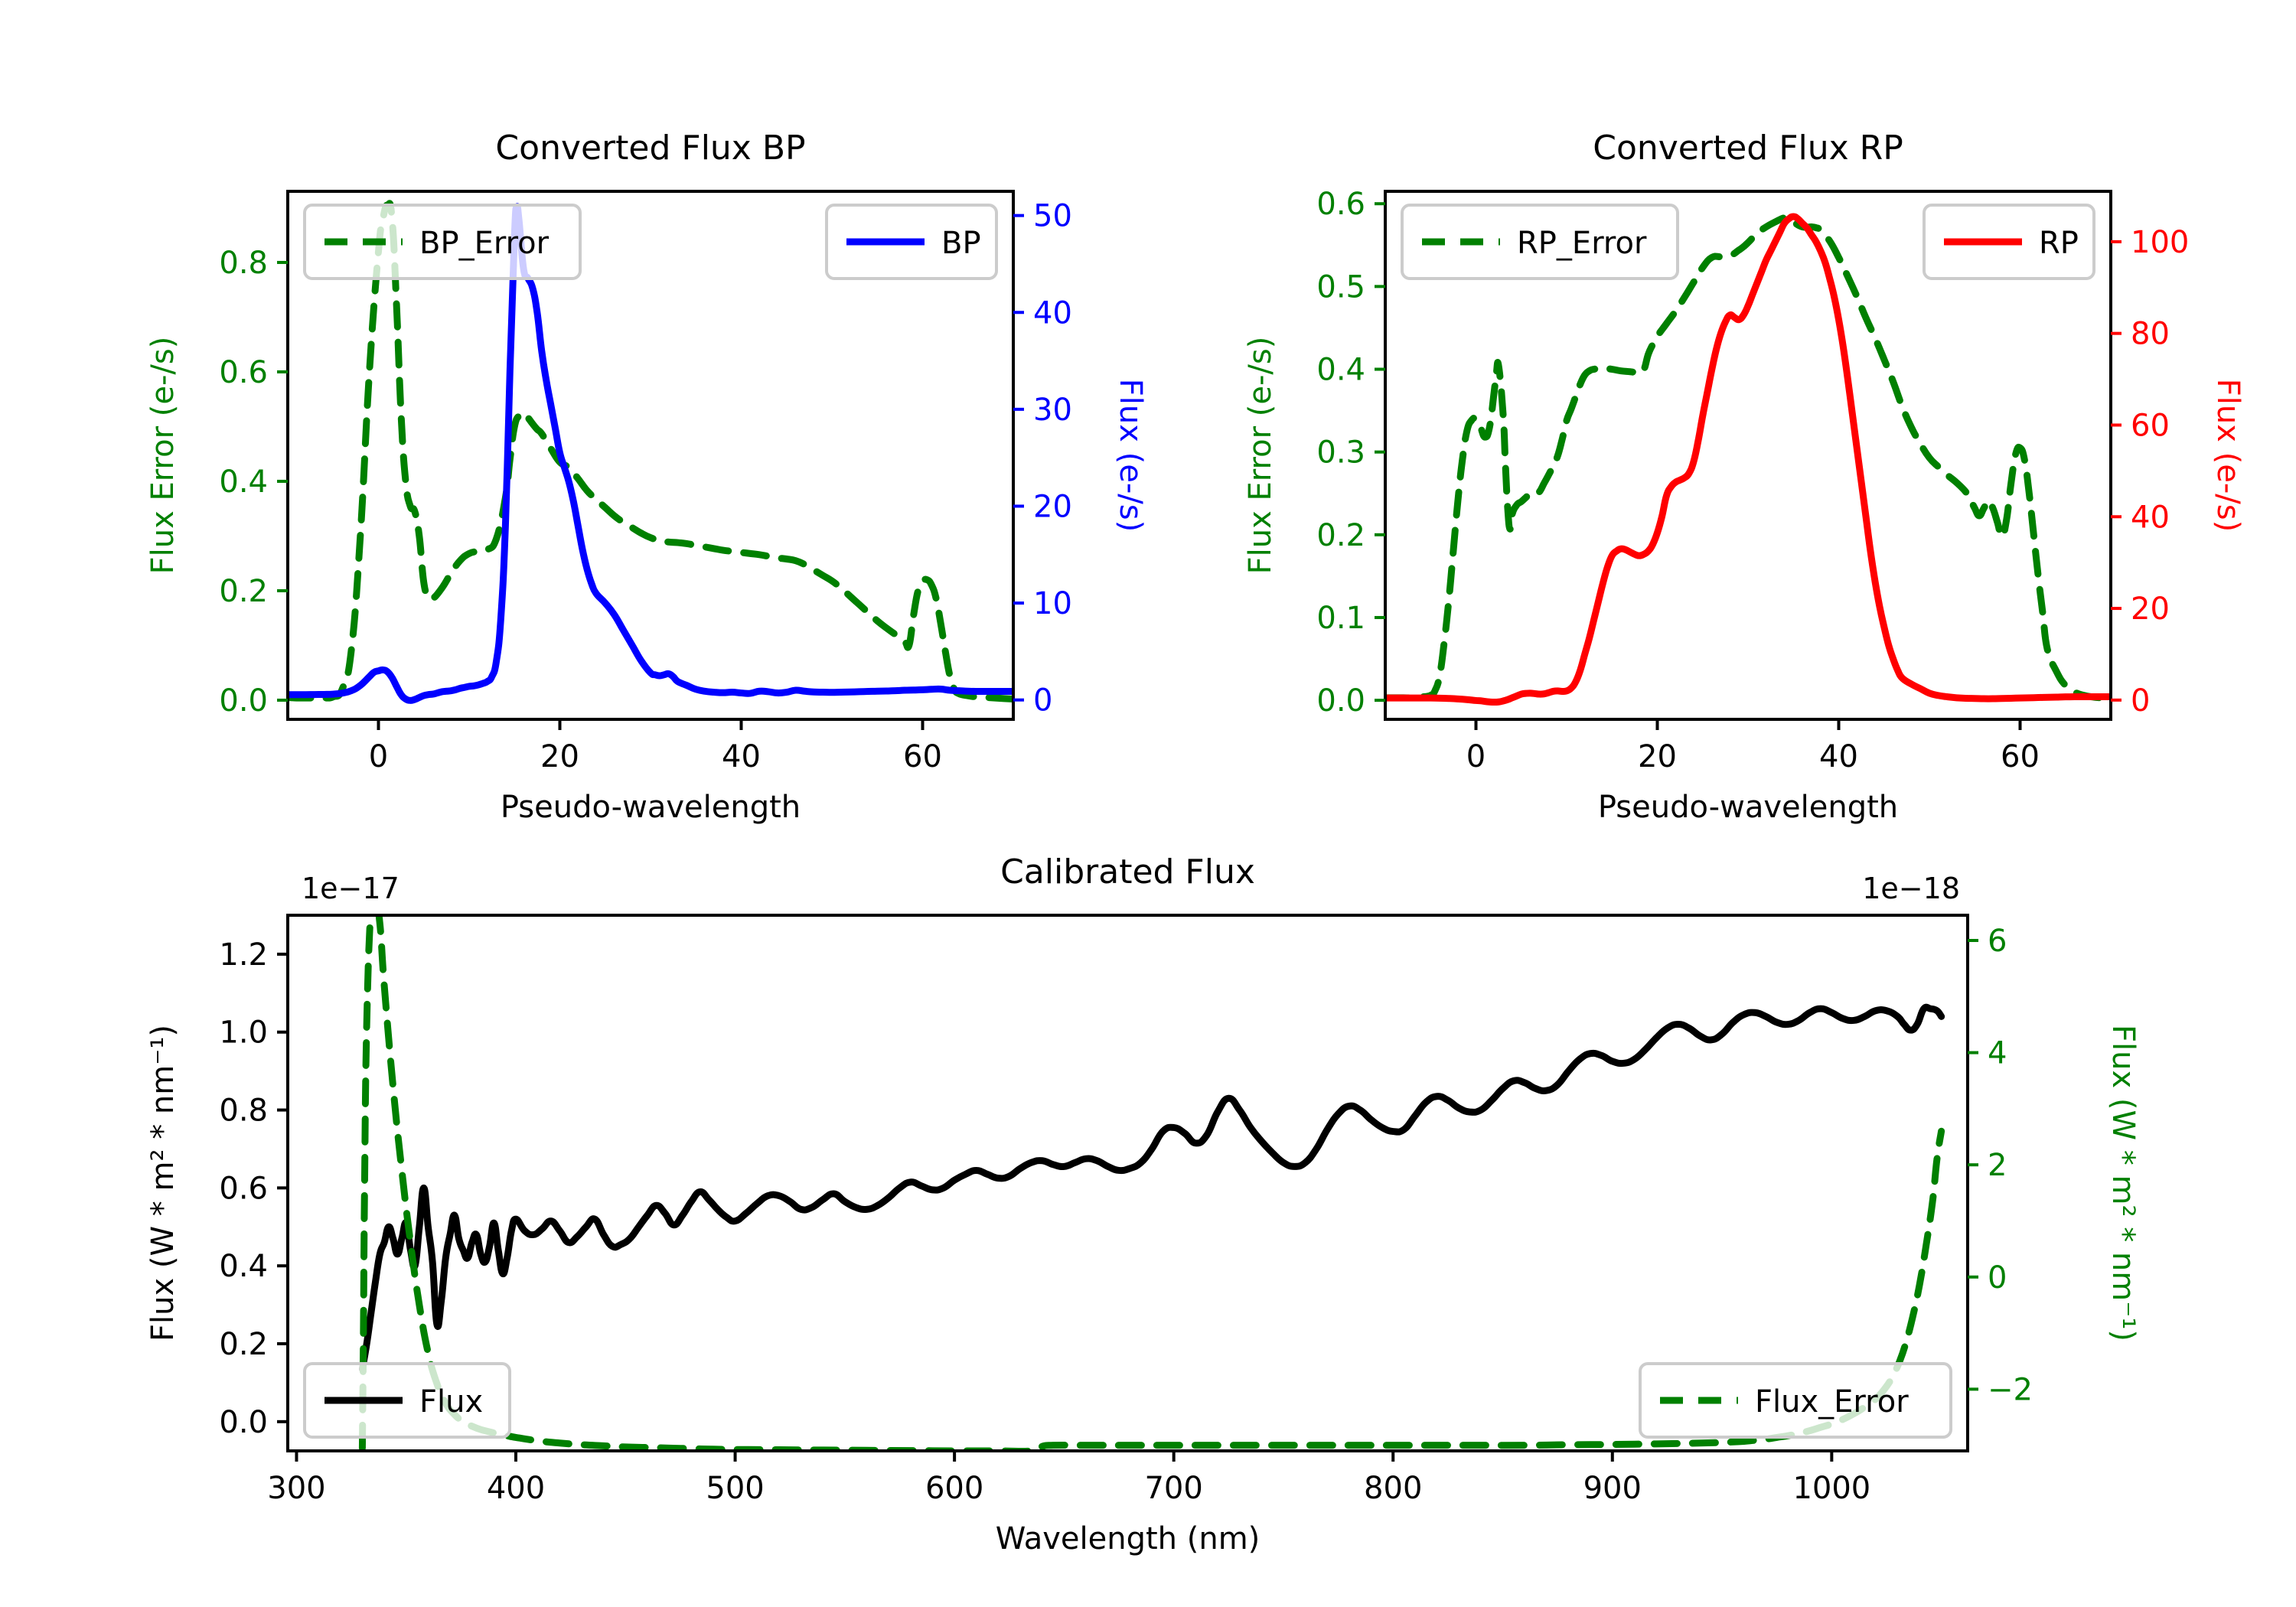  I want to click on xtick-label: 600, so click(954, 1488).